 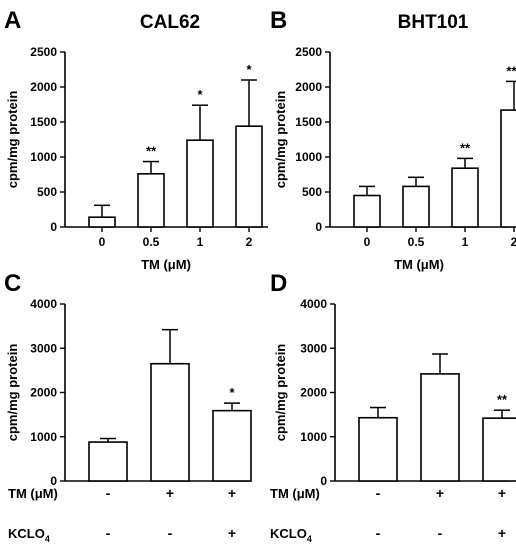 I want to click on panel-letter: D, so click(x=278, y=283).